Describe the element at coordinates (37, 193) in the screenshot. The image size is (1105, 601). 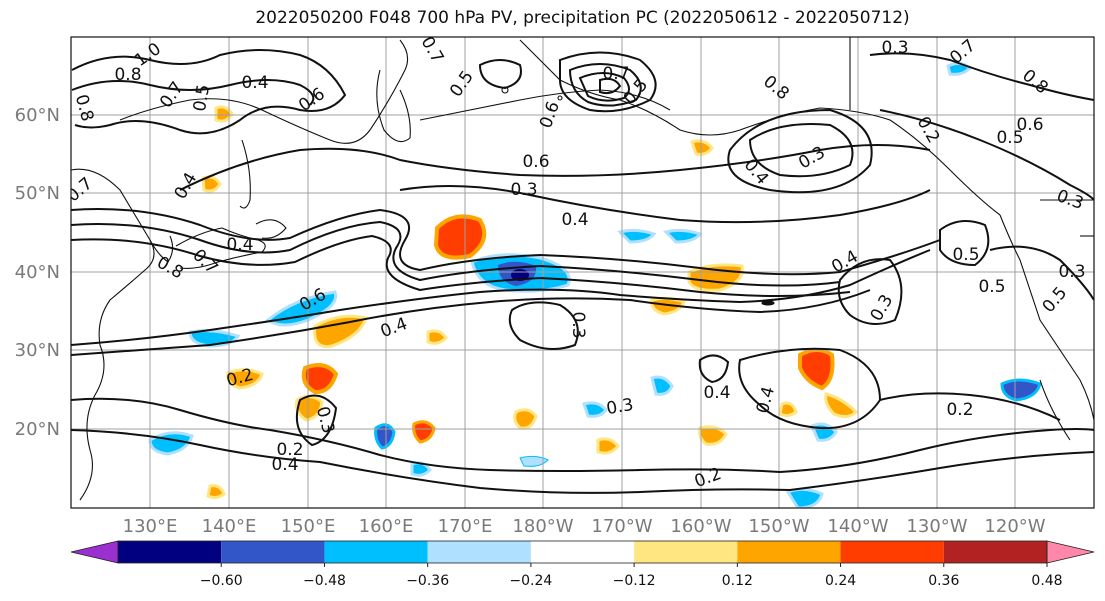
I see `lat-label: 50°N` at that location.